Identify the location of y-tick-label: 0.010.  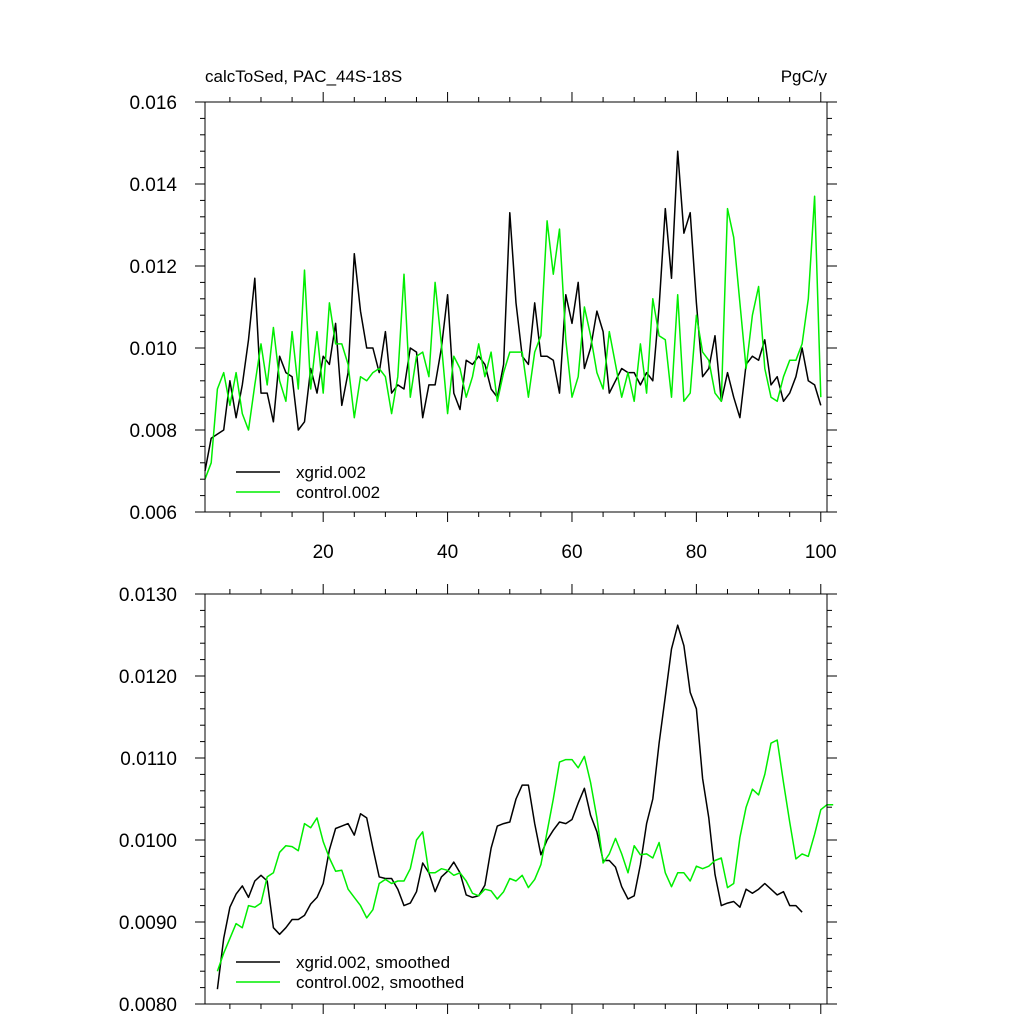
(153, 349).